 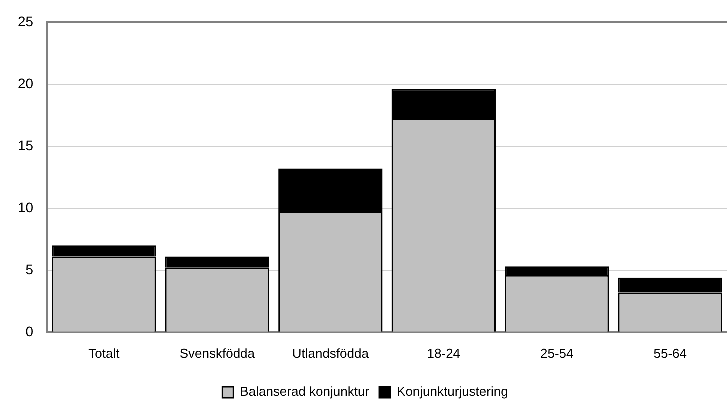 What do you see at coordinates (26, 83) in the screenshot?
I see `y-tick-label: 20` at bounding box center [26, 83].